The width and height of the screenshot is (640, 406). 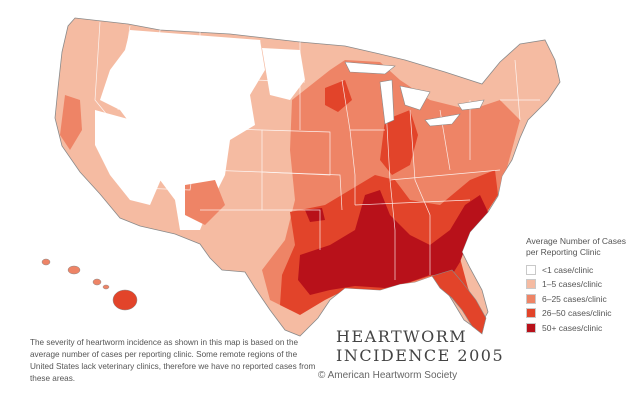 I want to click on legend-item-low: 1–5 cases/clinic, so click(x=581, y=284).